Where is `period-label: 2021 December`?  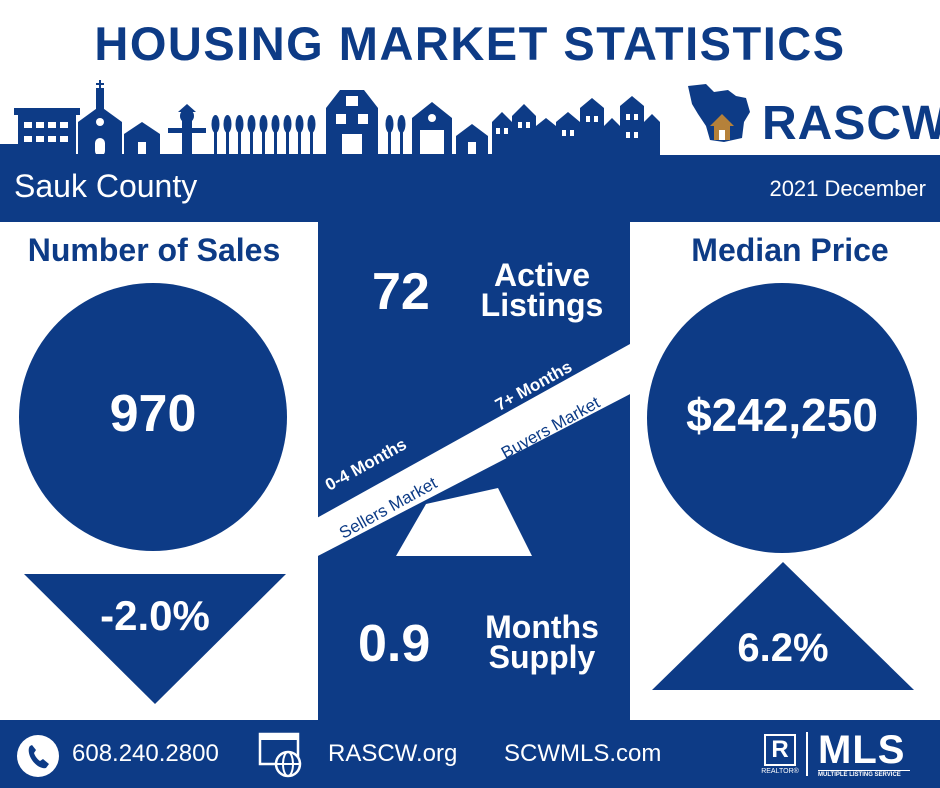
period-label: 2021 December is located at coordinates (847, 188).